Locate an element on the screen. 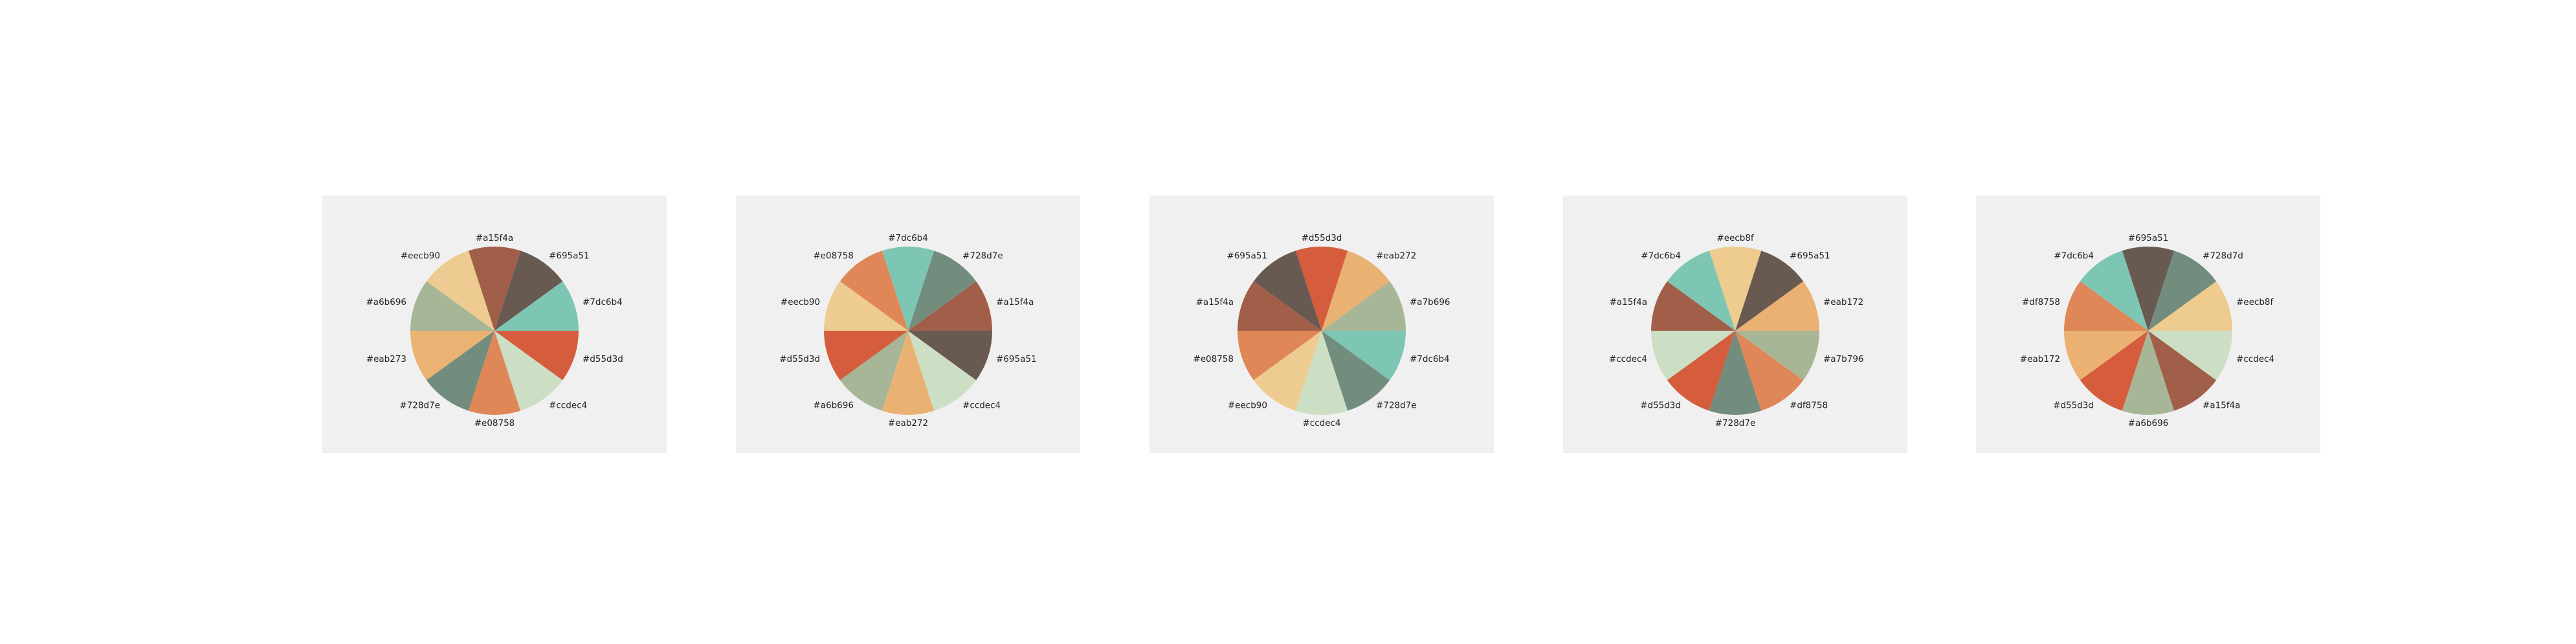 This screenshot has height=644, width=2576. pie-slice-label: #eab273 is located at coordinates (386, 359).